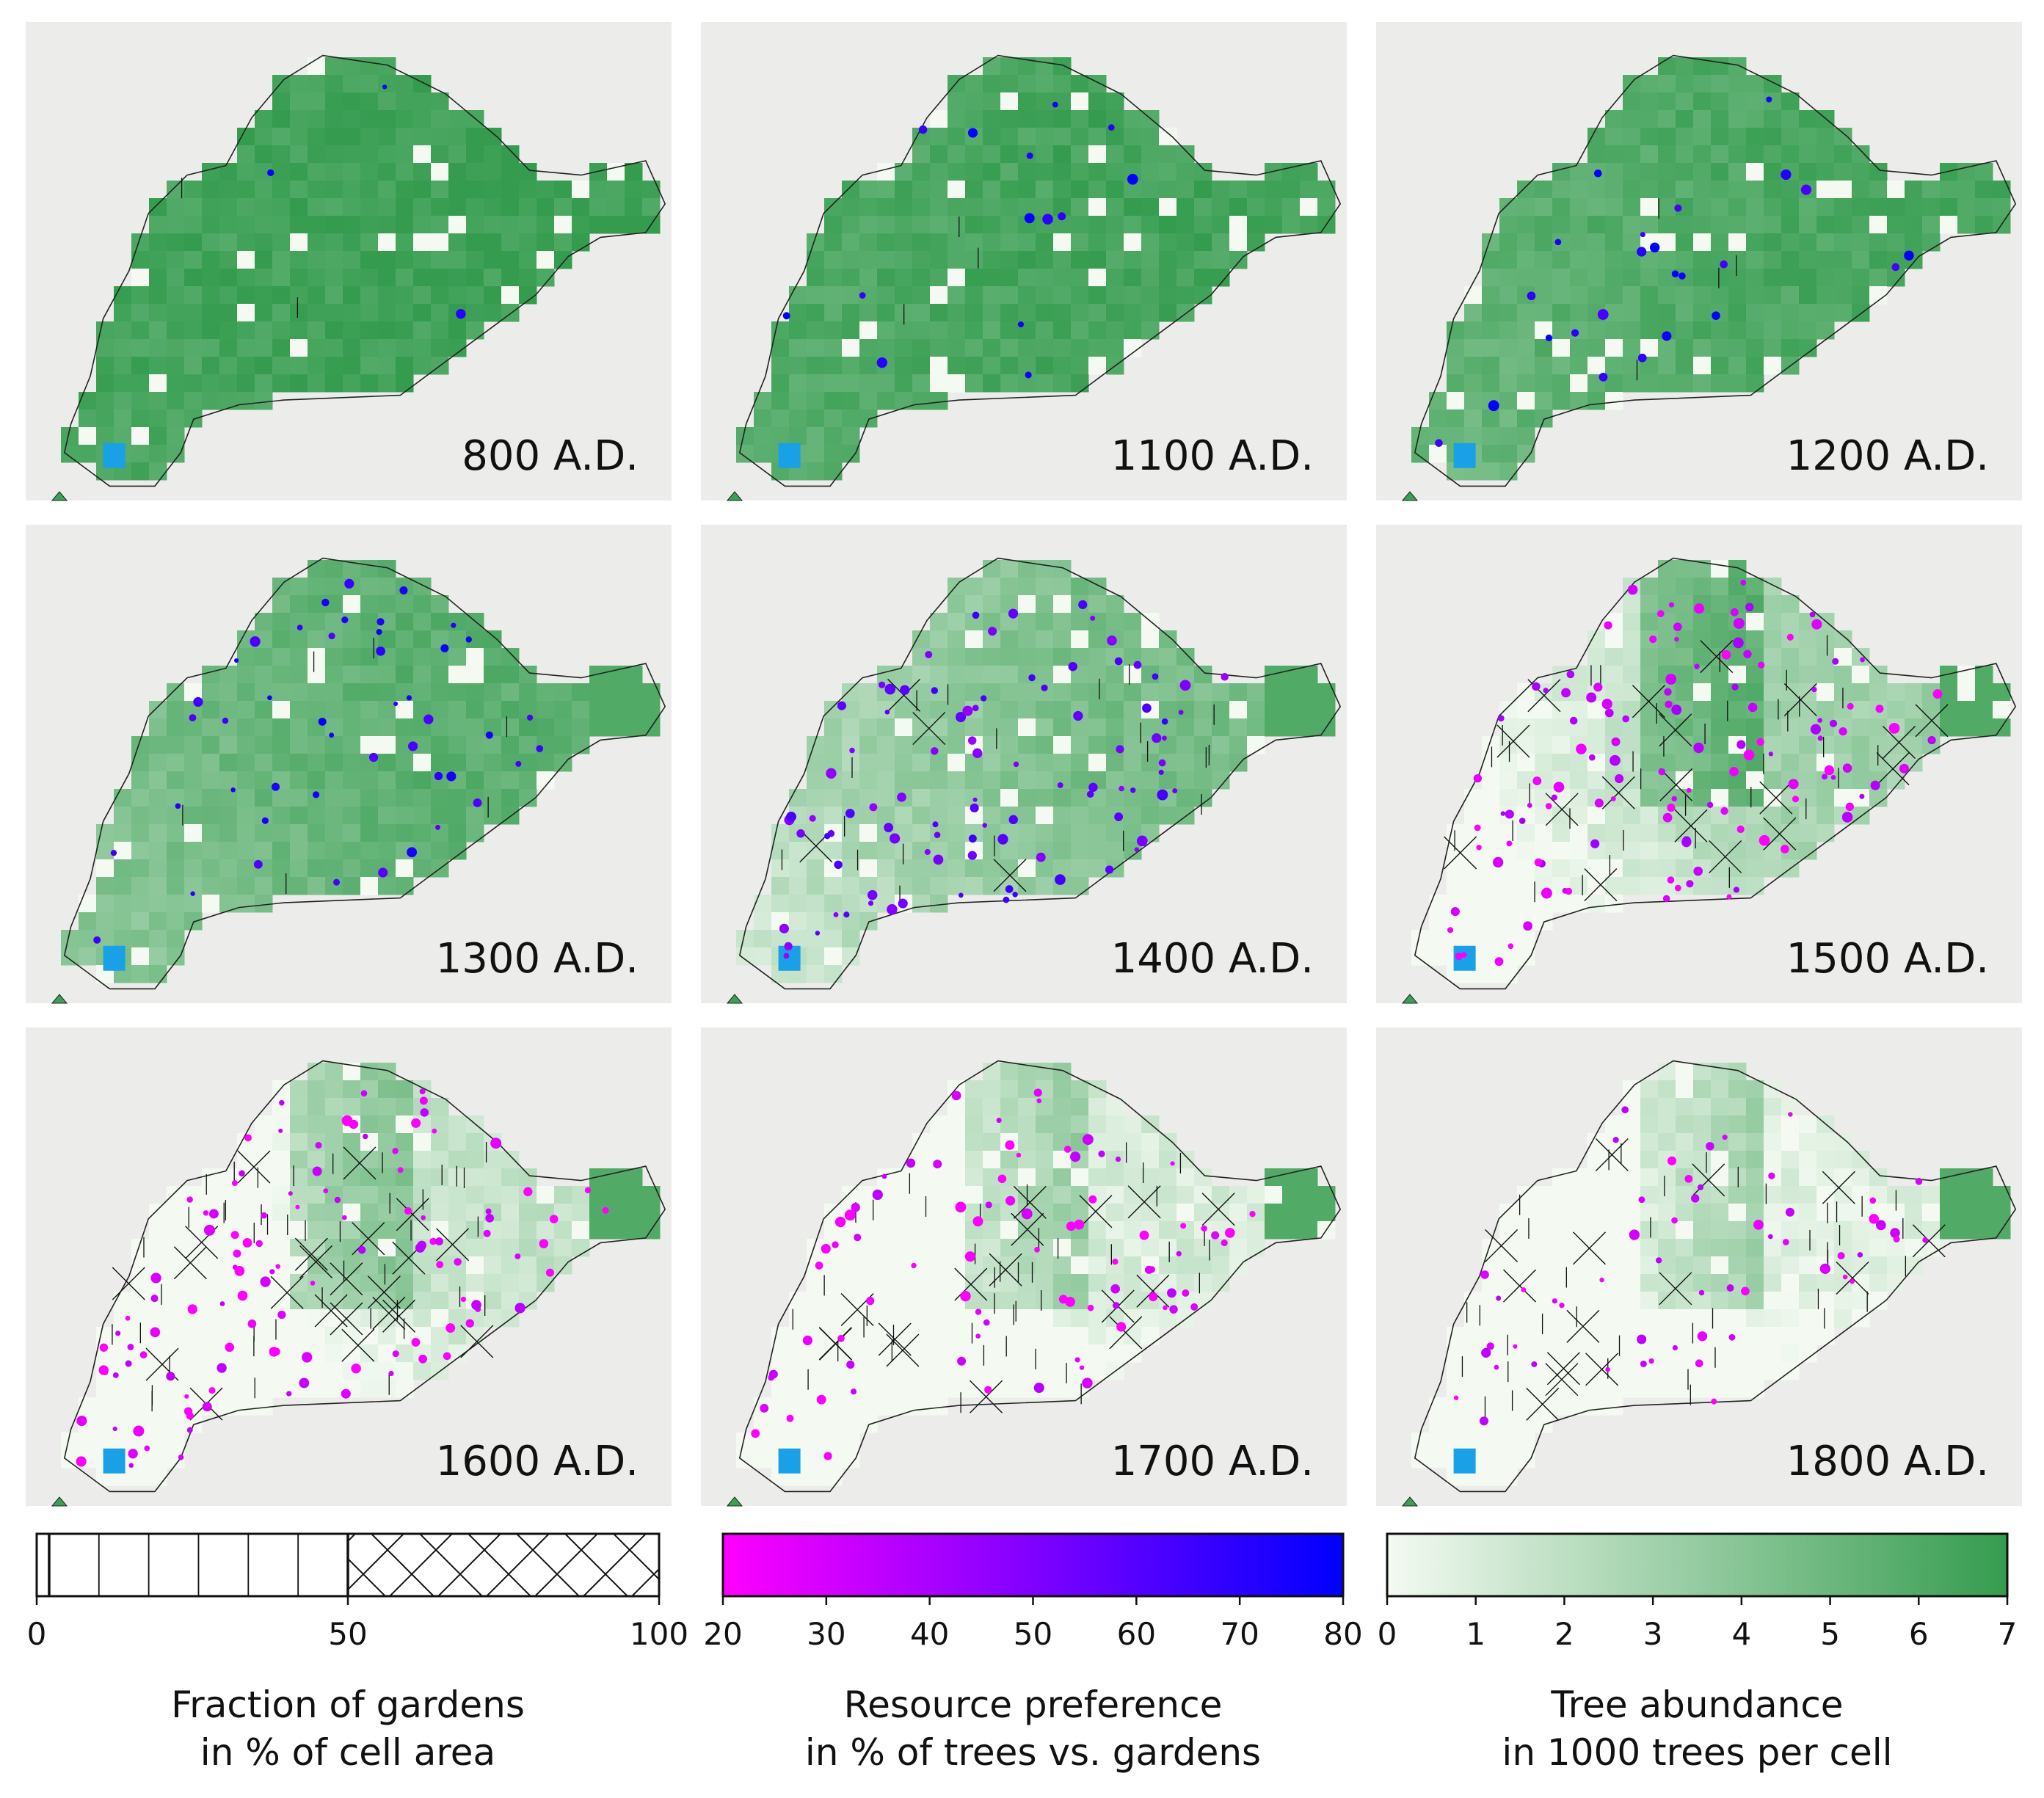  Describe the element at coordinates (348, 1705) in the screenshot. I see `colorbar-title: Fraction of gardens` at that location.